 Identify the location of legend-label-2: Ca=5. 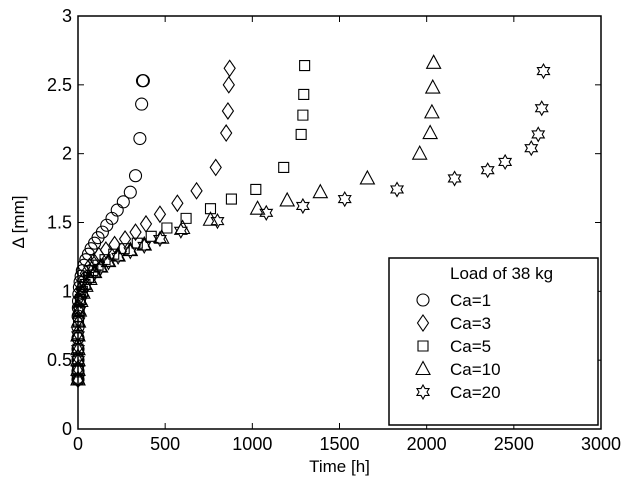
(470, 346).